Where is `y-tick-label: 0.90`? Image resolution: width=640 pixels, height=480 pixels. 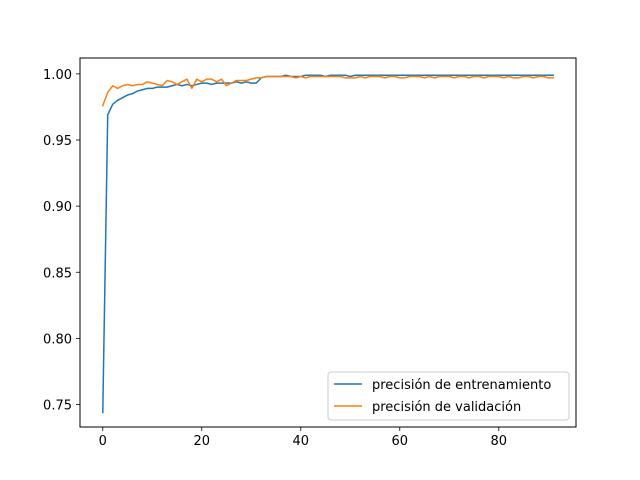
y-tick-label: 0.90 is located at coordinates (57, 207).